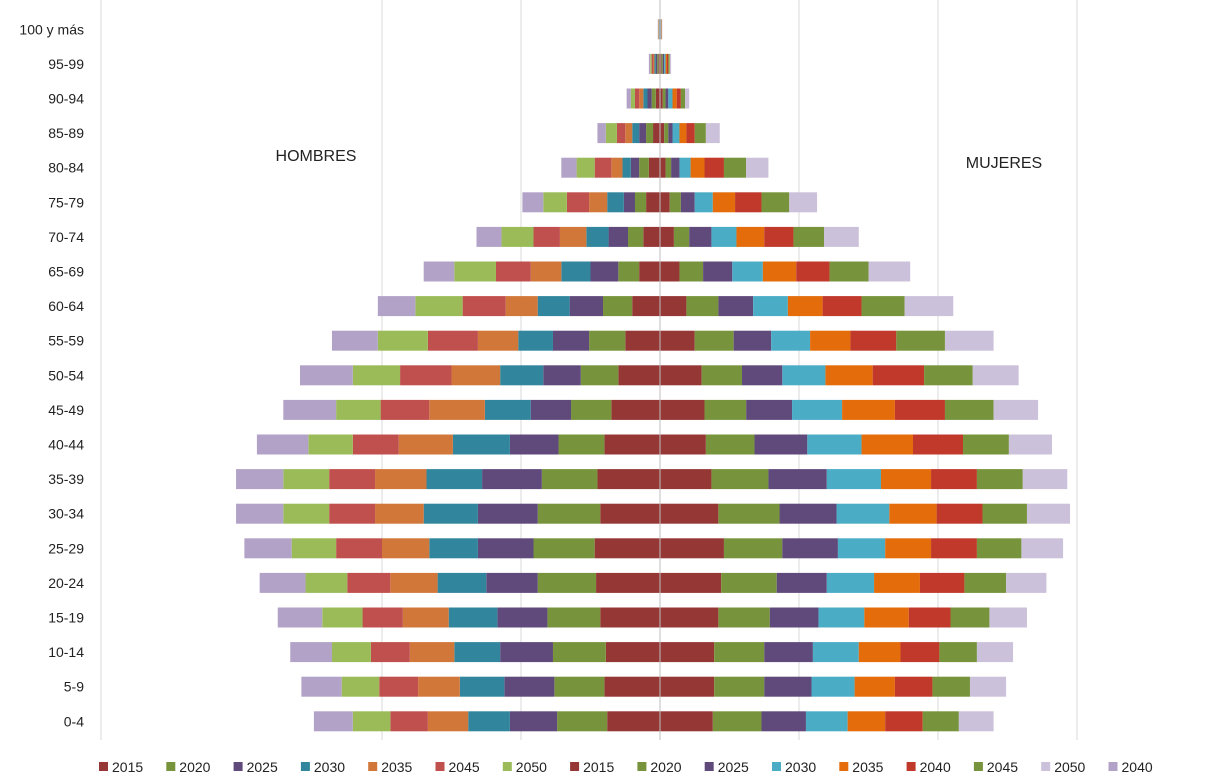  I want to click on category-tick-label: 20-24, so click(66, 583).